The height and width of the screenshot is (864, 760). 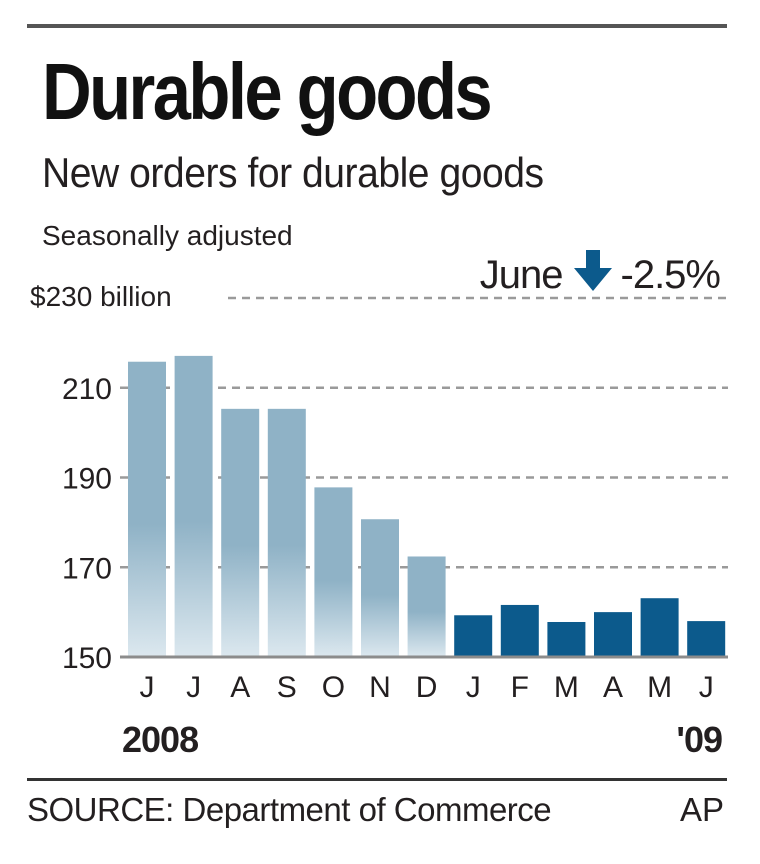 What do you see at coordinates (333, 572) in the screenshot?
I see `bar-oct-2008` at bounding box center [333, 572].